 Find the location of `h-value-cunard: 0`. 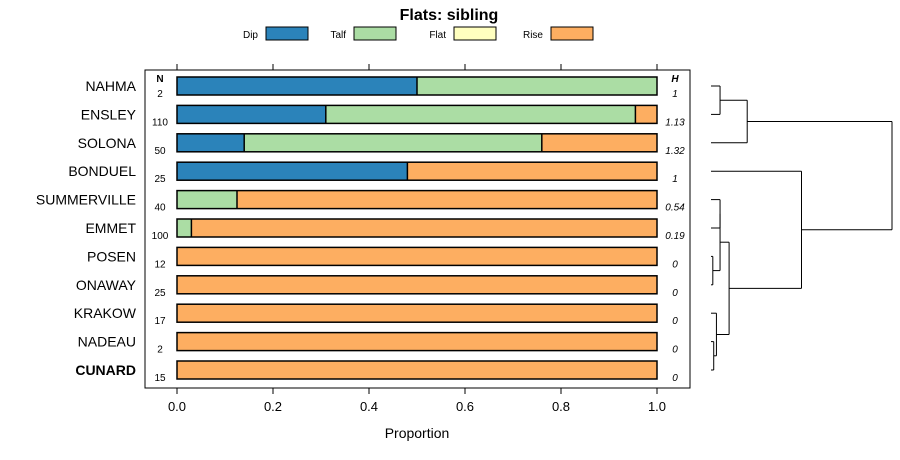

h-value-cunard: 0 is located at coordinates (675, 378).